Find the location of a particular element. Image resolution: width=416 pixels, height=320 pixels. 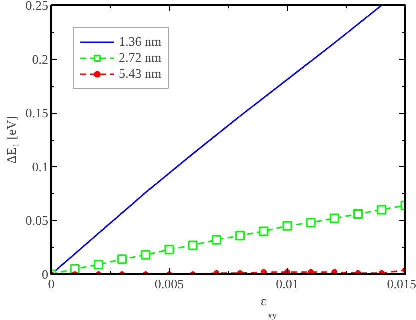

y-tick-label: 0.2 is located at coordinates (40, 59).